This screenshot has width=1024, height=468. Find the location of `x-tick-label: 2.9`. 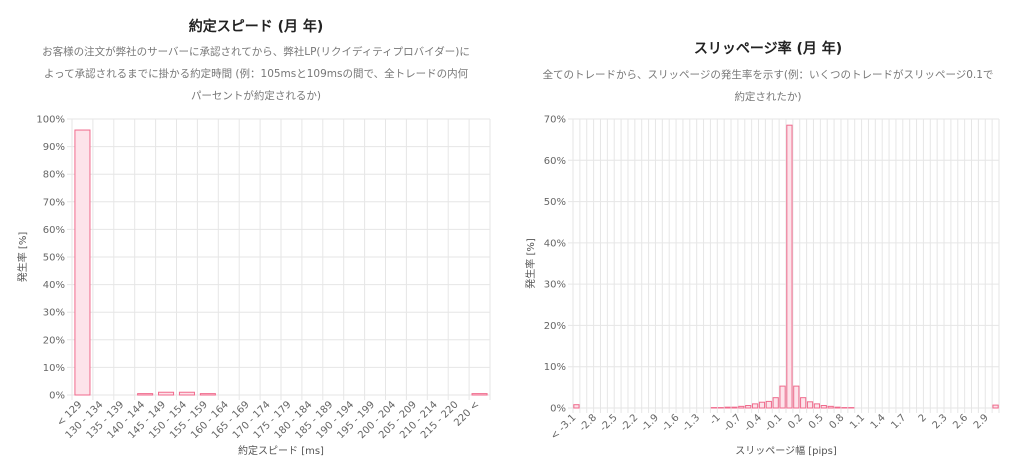

x-tick-label: 2.9 is located at coordinates (981, 421).